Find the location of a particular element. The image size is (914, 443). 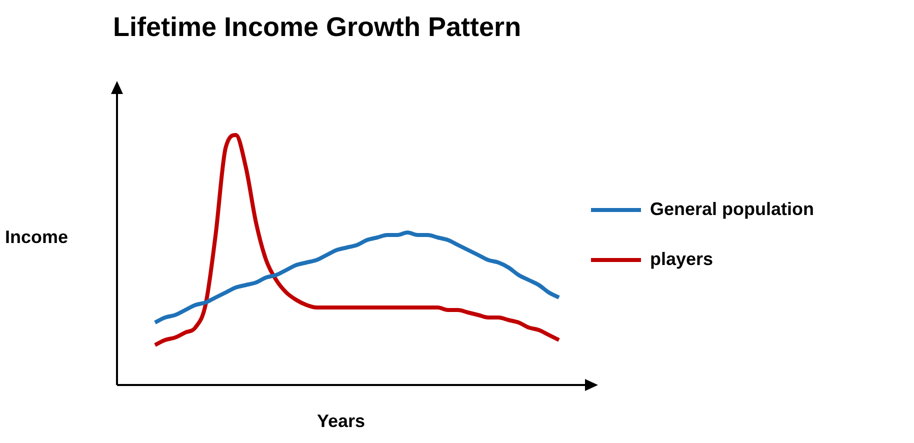

legend-label: players is located at coordinates (682, 258).